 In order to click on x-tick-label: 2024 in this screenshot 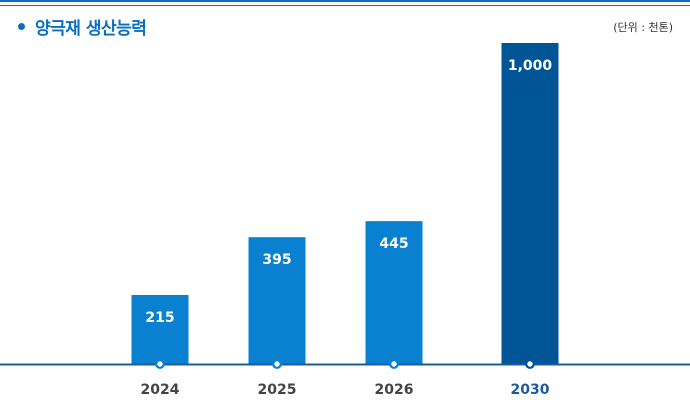, I will do `click(160, 390)`.